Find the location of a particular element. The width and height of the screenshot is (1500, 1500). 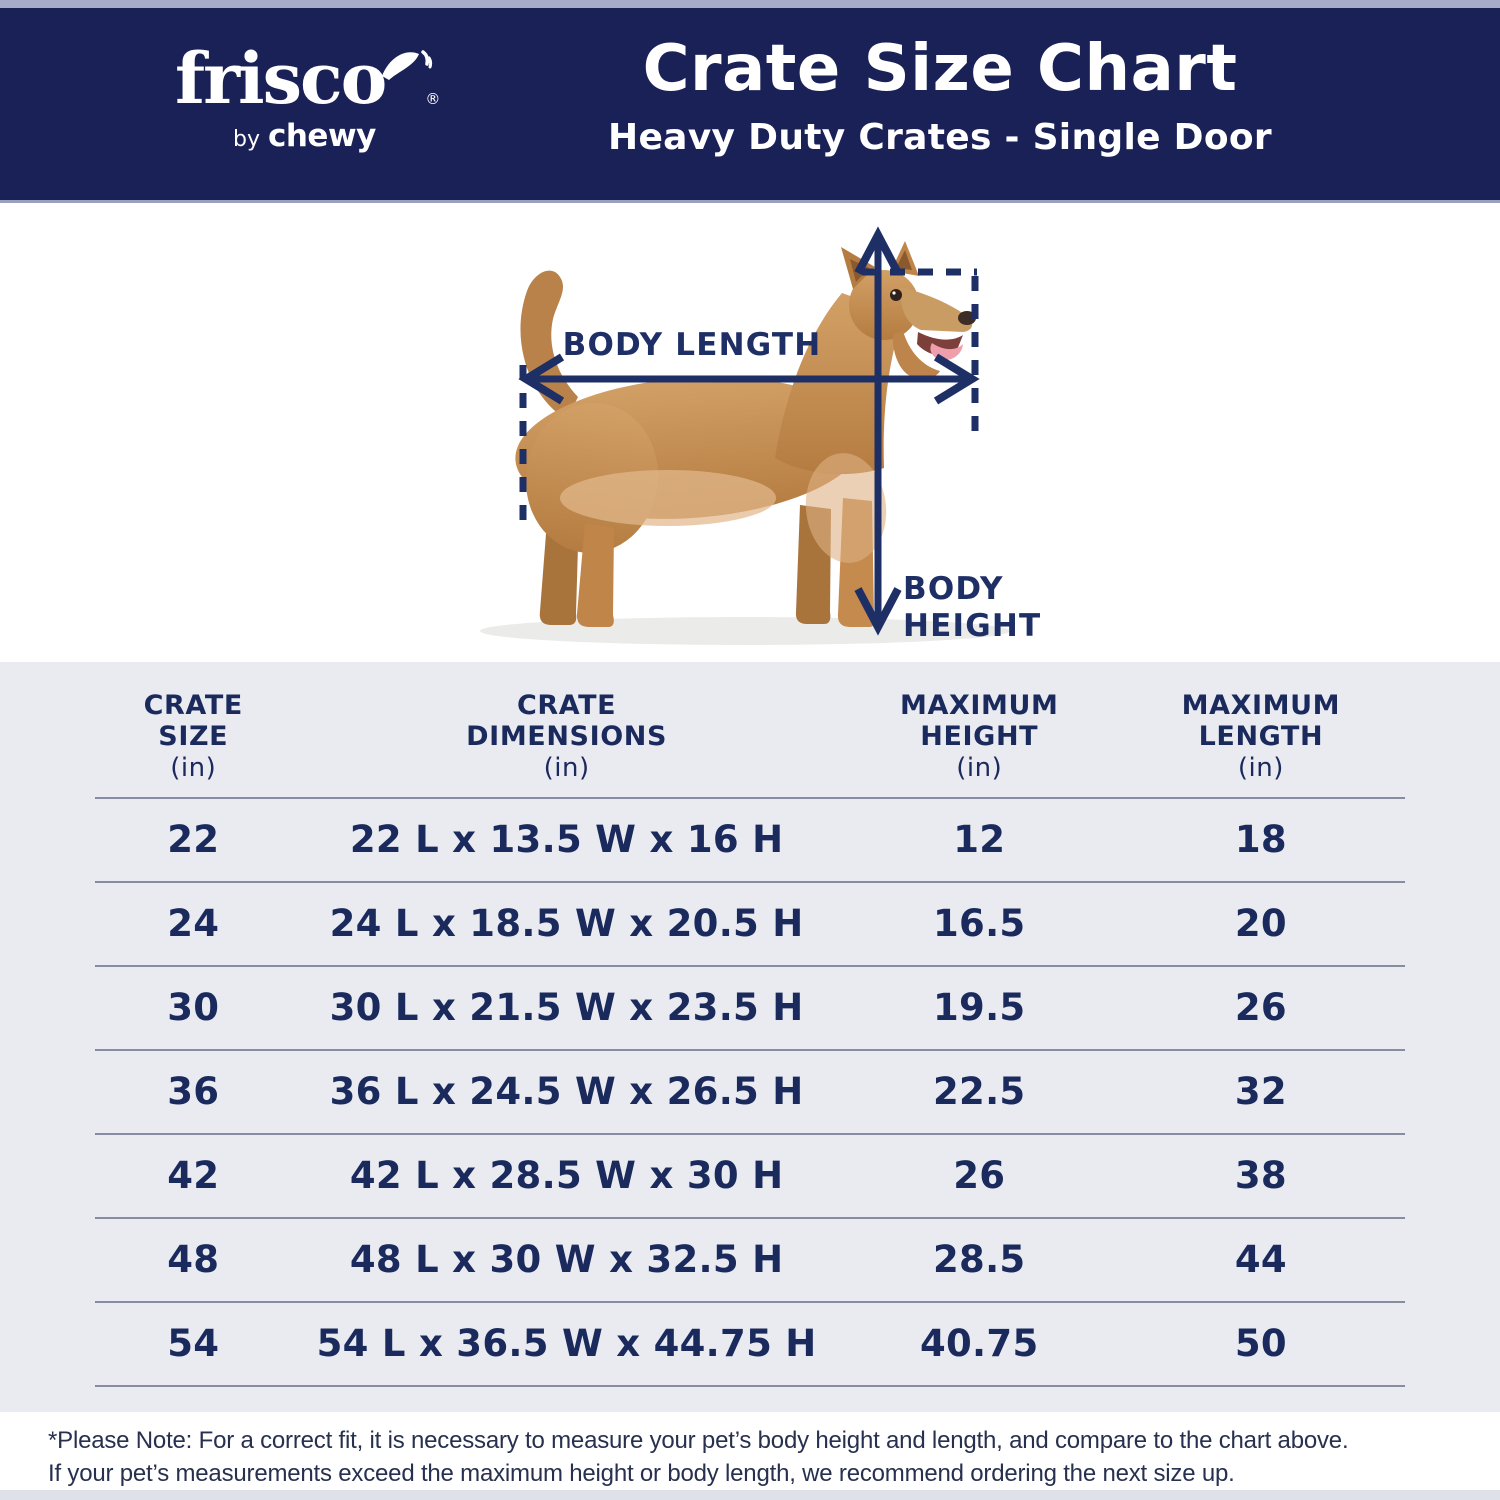

top-border-strip is located at coordinates (750, 4).